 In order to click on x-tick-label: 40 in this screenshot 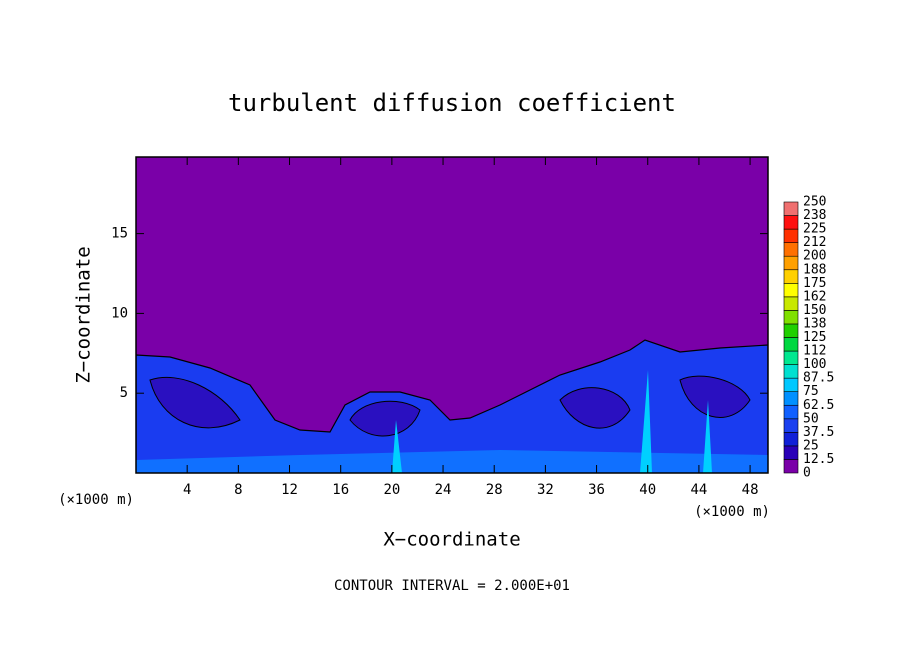, I will do `click(647, 490)`.